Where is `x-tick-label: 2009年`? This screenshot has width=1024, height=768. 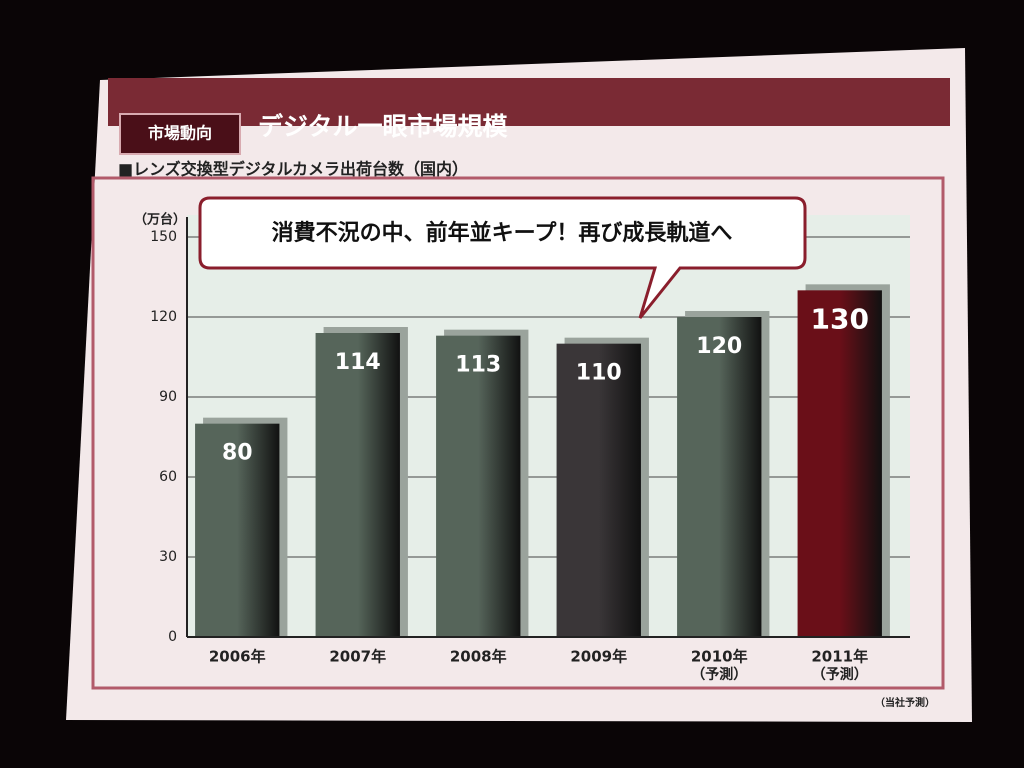
x-tick-label: 2009年 is located at coordinates (598, 657).